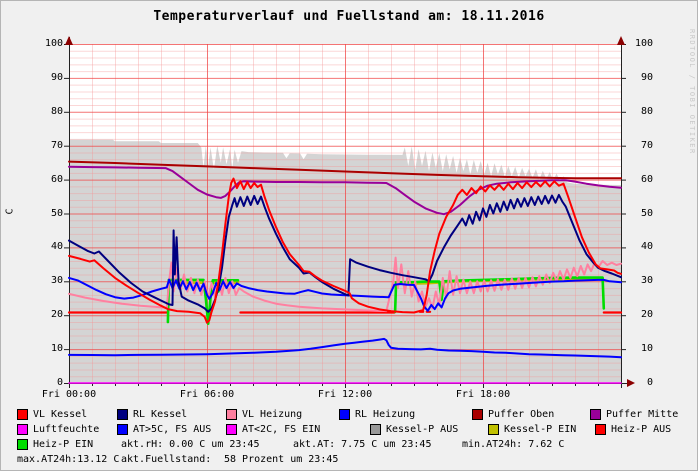 This screenshot has height=471, width=698. I want to click on series-puffer-mitte, so click(345, 190).